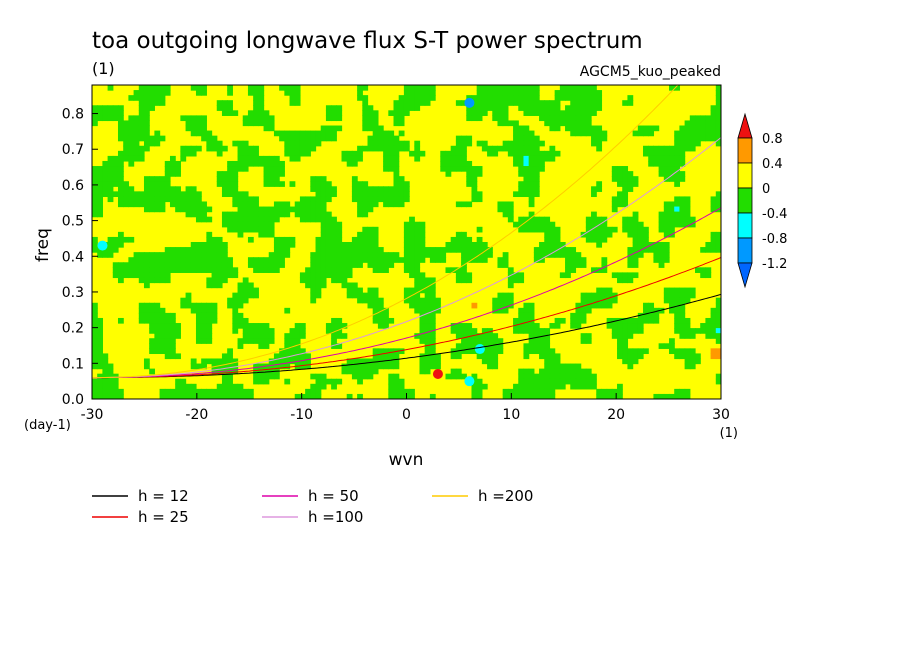  What do you see at coordinates (163, 496) in the screenshot?
I see `legend-label: h = 12` at bounding box center [163, 496].